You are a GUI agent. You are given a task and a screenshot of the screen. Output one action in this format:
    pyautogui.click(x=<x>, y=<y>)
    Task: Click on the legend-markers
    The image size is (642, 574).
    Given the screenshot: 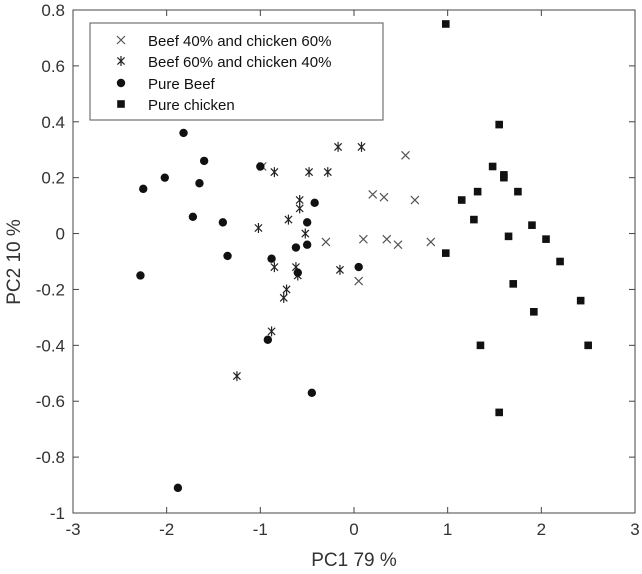 What is the action you would take?
    pyautogui.click(x=121, y=71)
    